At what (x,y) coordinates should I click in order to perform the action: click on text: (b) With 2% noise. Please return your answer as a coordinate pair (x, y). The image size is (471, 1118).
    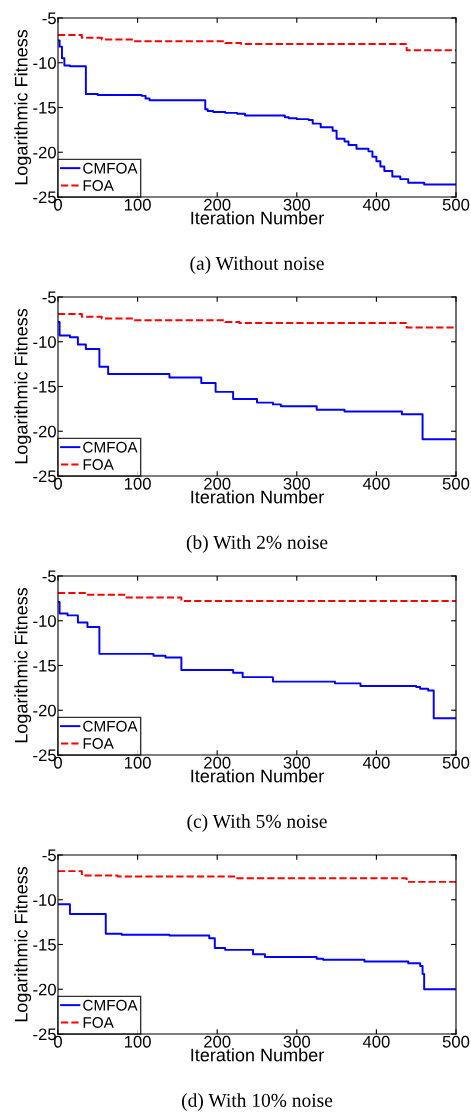
    Looking at the image, I should click on (257, 544).